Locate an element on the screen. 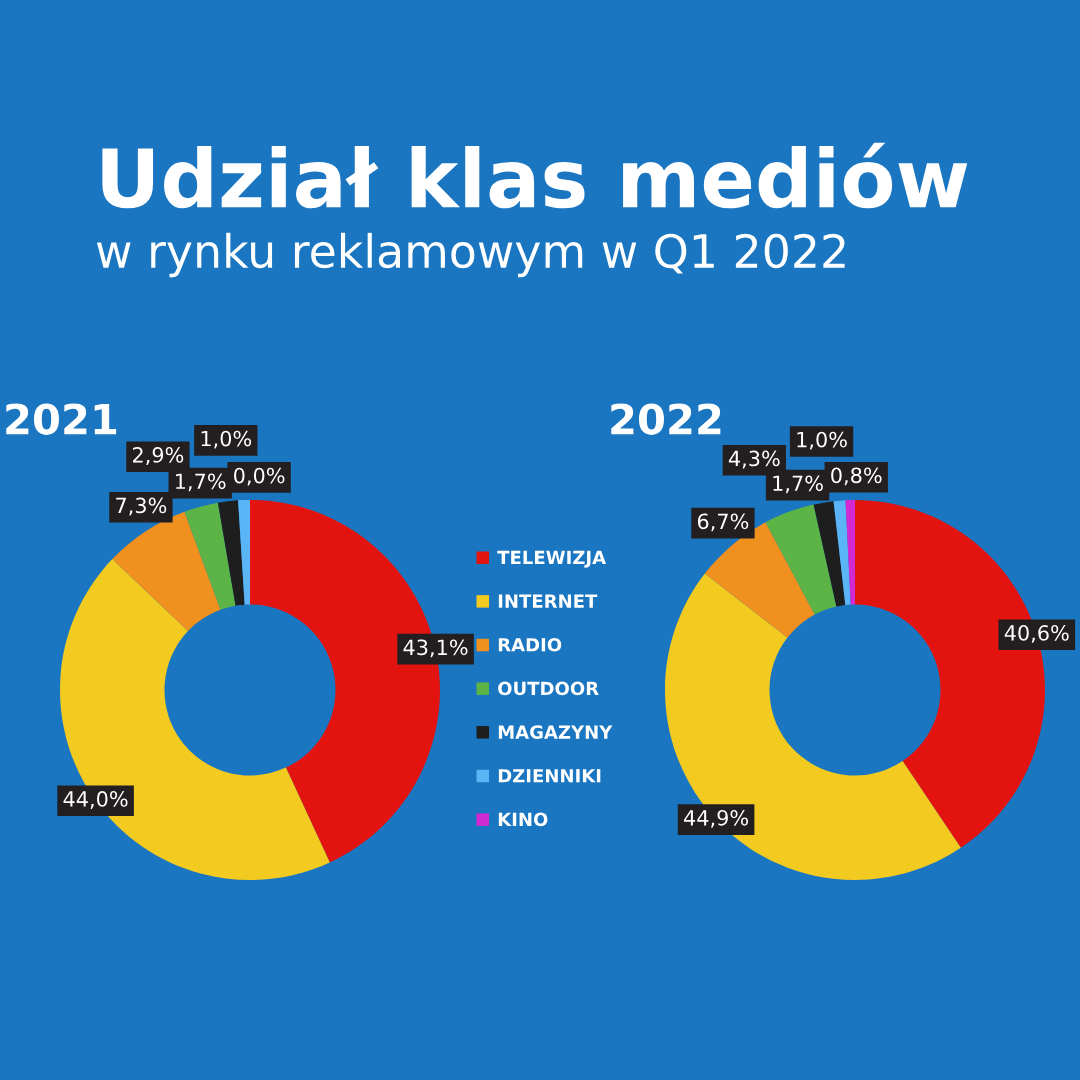 The image size is (1080, 1080). legend-label: OUTDOOR is located at coordinates (548, 688).